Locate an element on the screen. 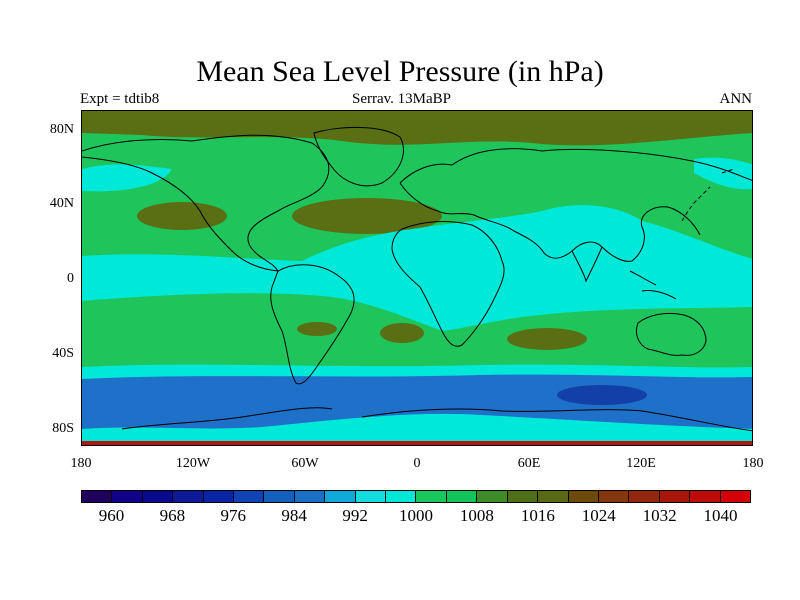 Image resolution: width=800 pixels, height=600 pixels. x-label-60e: 60E is located at coordinates (529, 463).